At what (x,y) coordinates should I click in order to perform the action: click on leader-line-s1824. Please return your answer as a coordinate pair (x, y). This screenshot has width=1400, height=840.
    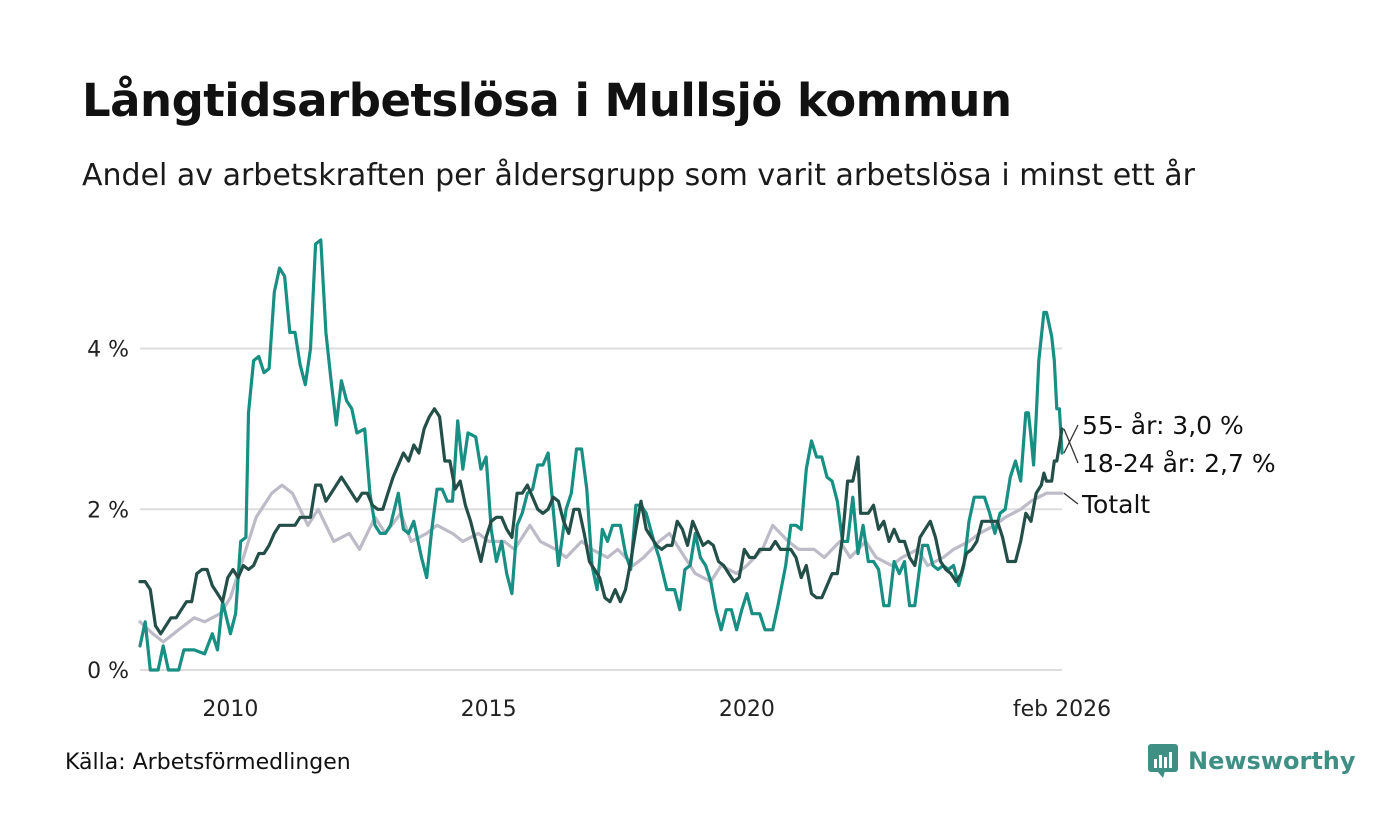
    Looking at the image, I should click on (1071, 446).